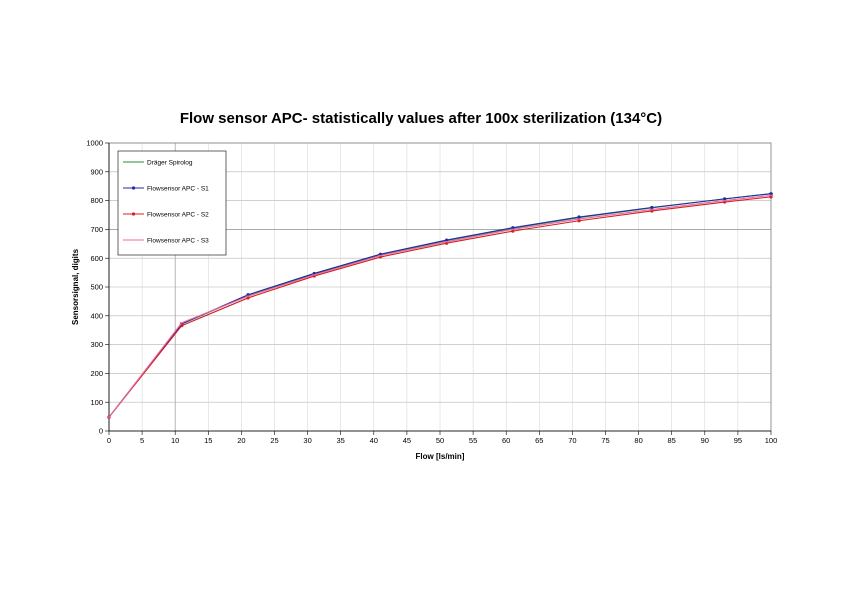  I want to click on y-tick-label: 200, so click(96, 373).